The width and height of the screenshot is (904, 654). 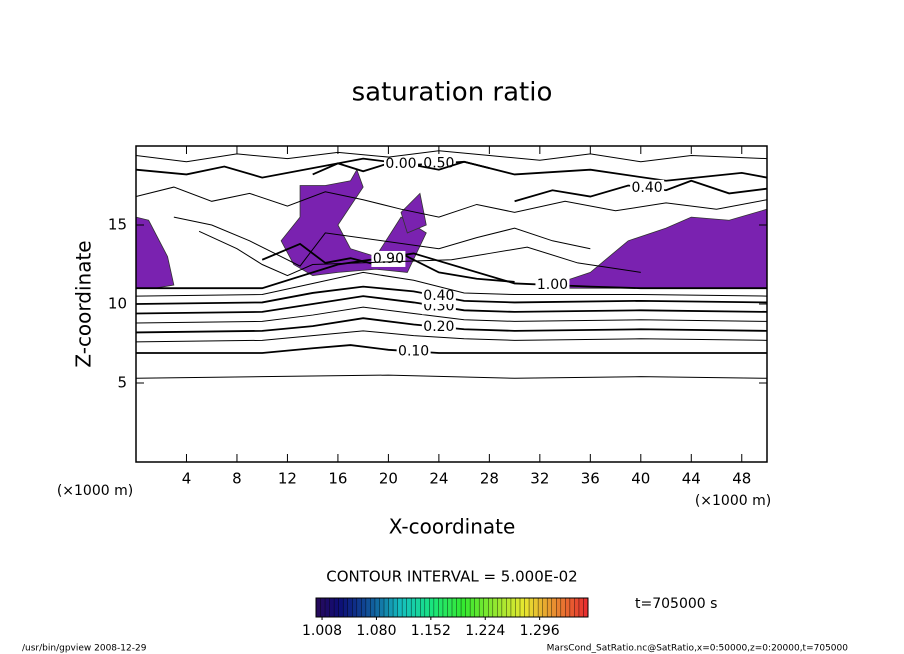 I want to click on y-unit-label: (×1000 m), so click(x=95, y=491).